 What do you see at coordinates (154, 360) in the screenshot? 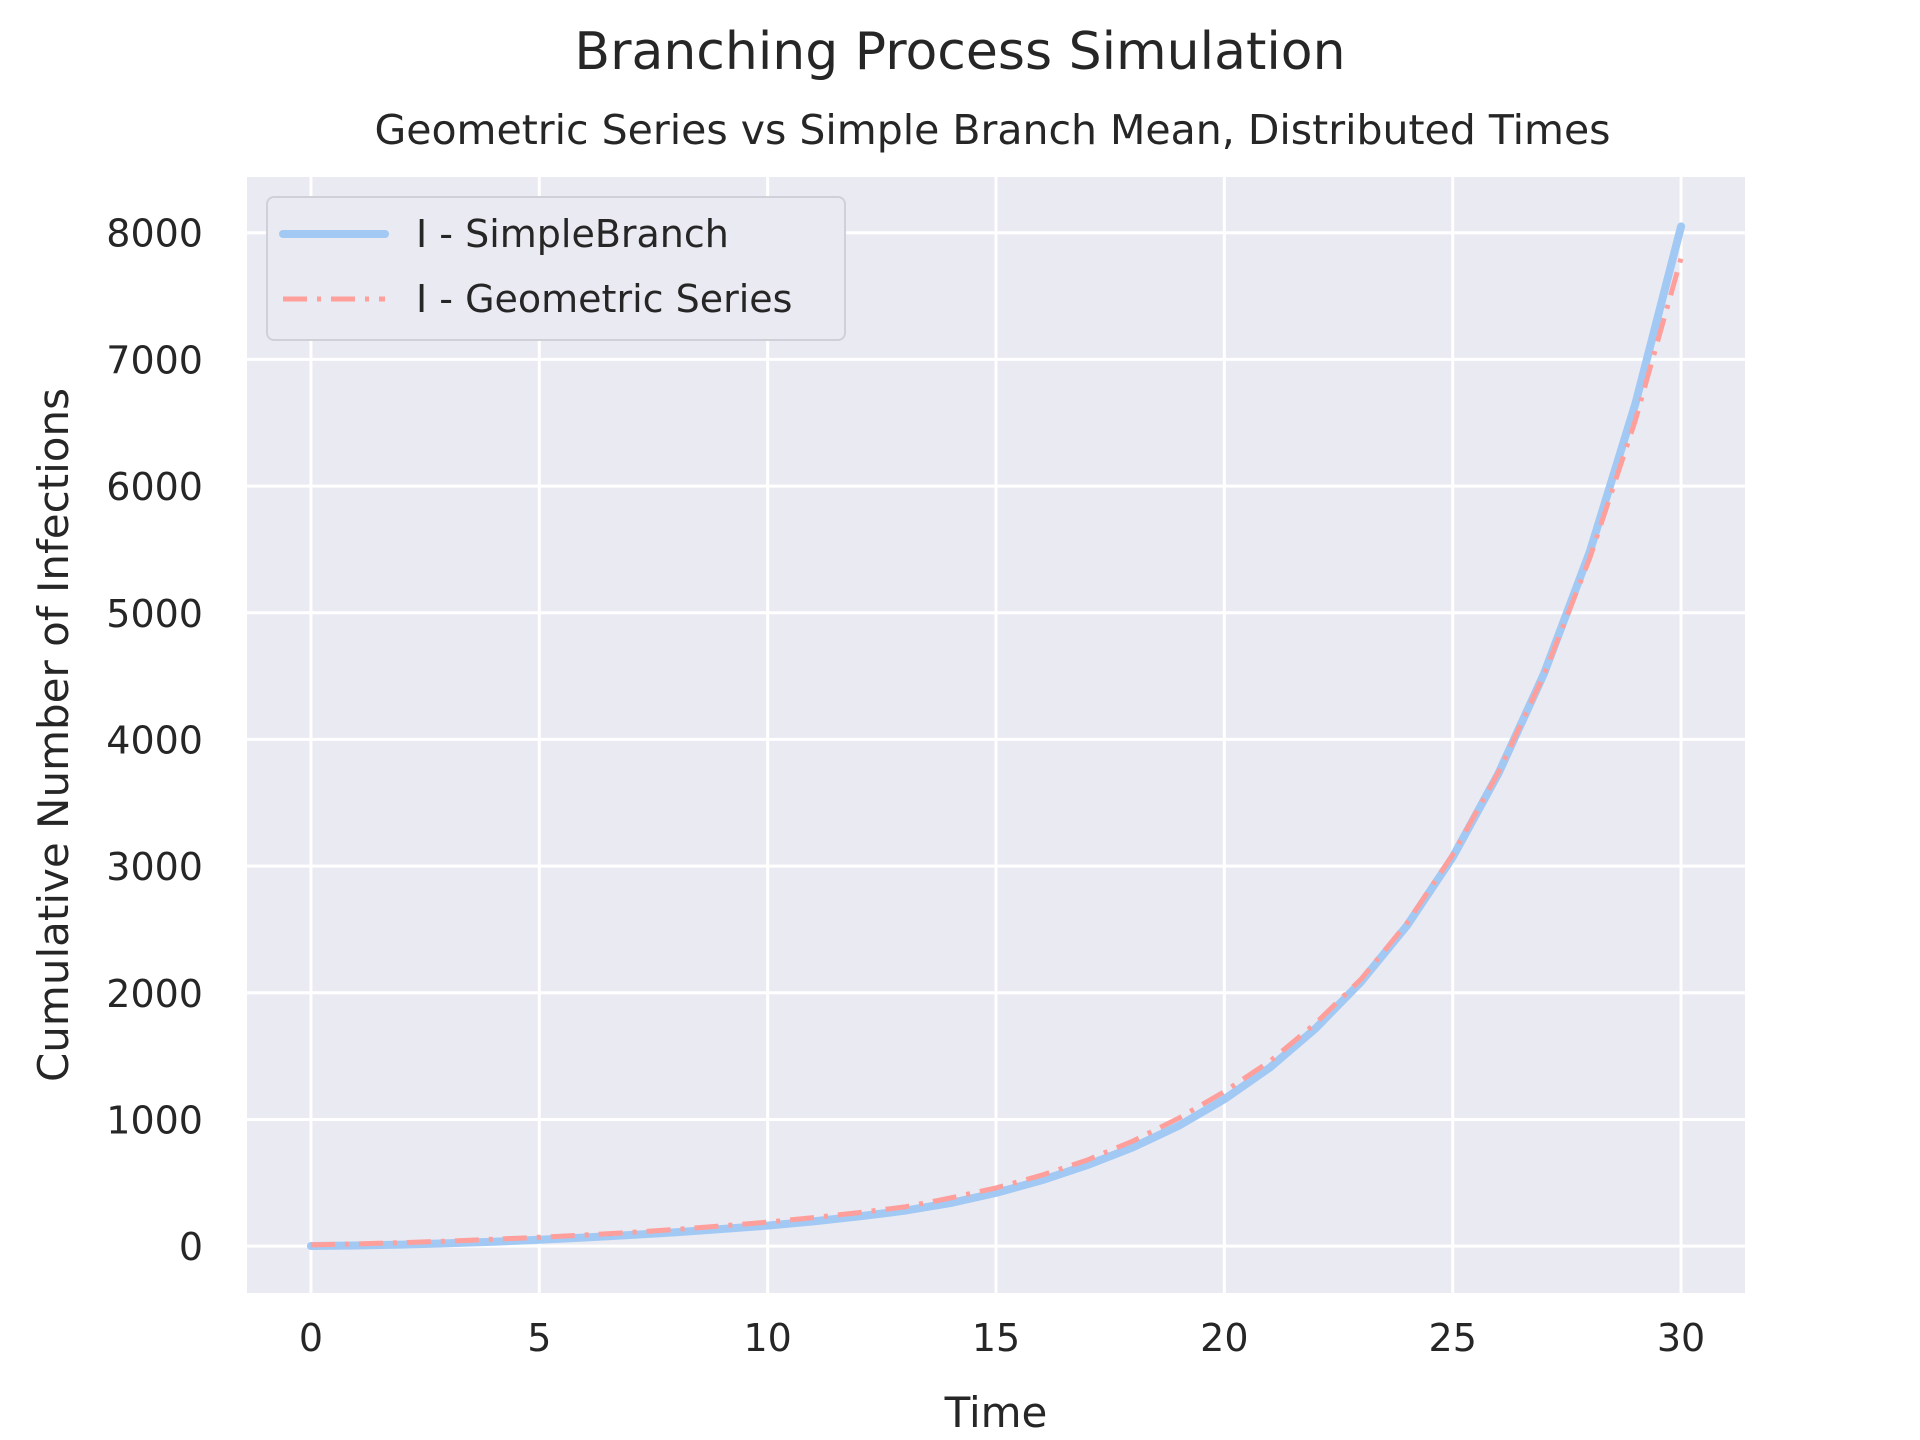
I see `y-tick-label: 7000` at bounding box center [154, 360].